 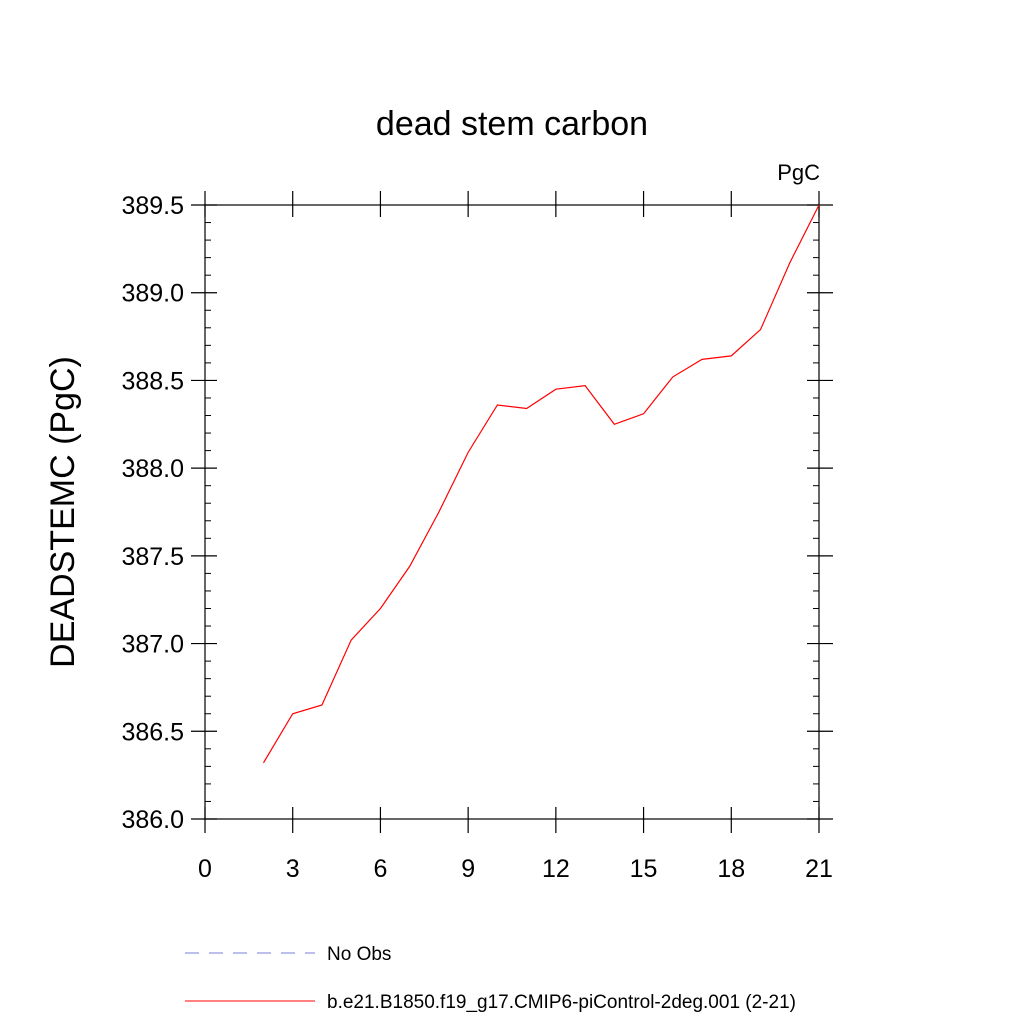 I want to click on y-tick-label: 388.0, so click(x=152, y=469).